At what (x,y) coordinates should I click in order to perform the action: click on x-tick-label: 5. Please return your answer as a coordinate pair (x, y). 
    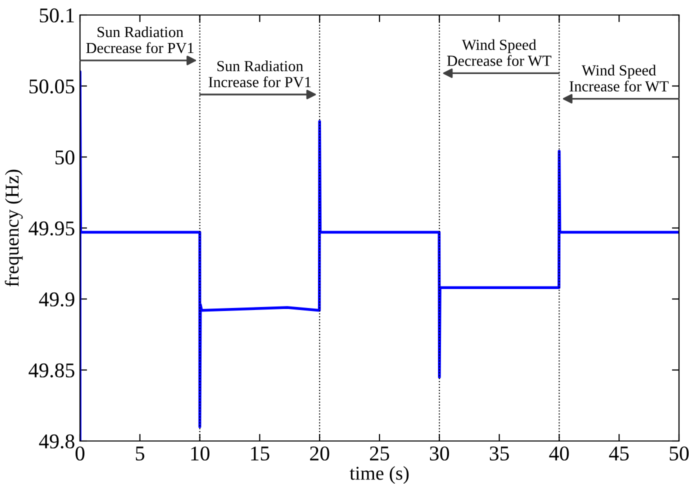
    Looking at the image, I should click on (140, 453).